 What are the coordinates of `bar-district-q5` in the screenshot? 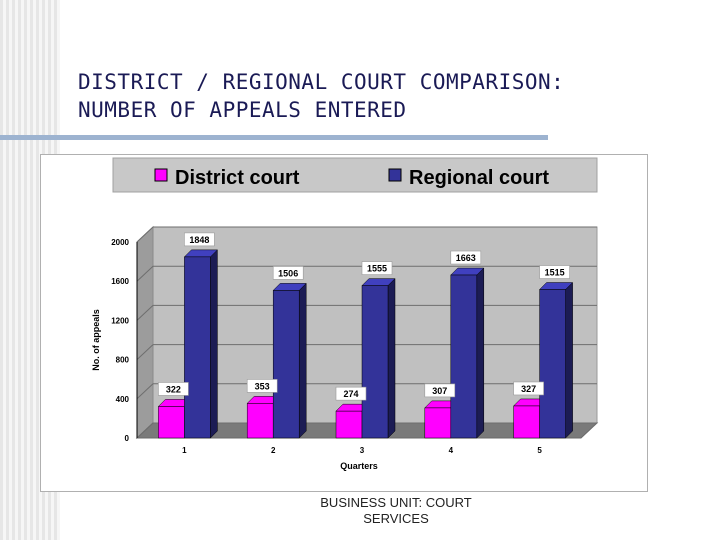 It's located at (526, 422).